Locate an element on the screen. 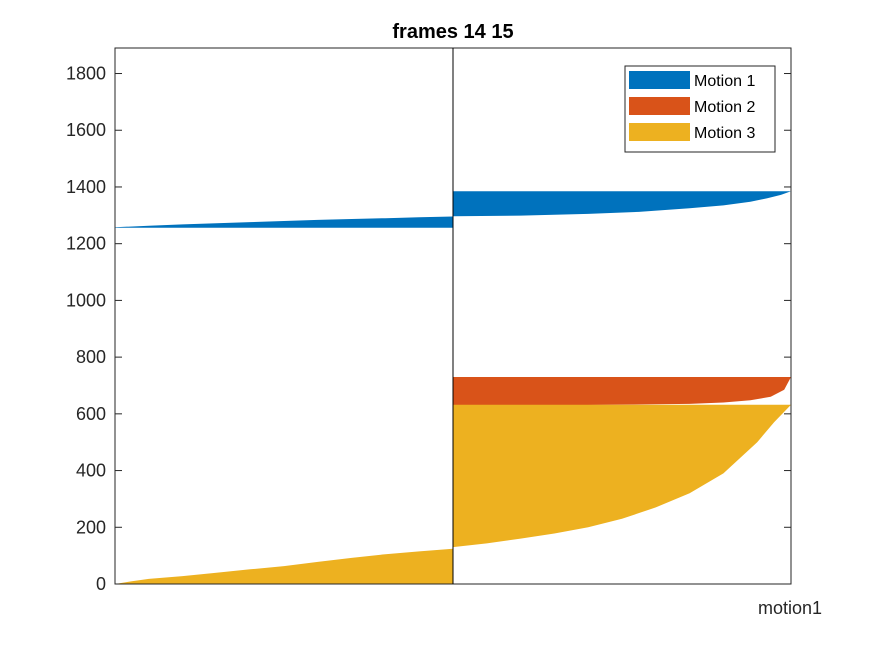 The width and height of the screenshot is (875, 656). legend: Motion 1 Motion 2 Motion 3 is located at coordinates (700, 109).